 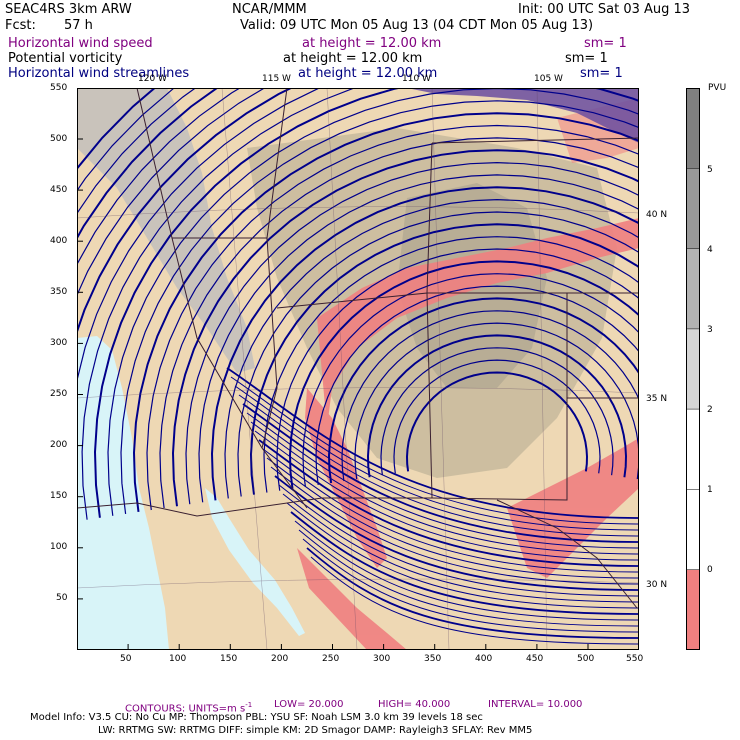 What do you see at coordinates (710, 570) in the screenshot?
I see `colorbar-label-0: 0` at bounding box center [710, 570].